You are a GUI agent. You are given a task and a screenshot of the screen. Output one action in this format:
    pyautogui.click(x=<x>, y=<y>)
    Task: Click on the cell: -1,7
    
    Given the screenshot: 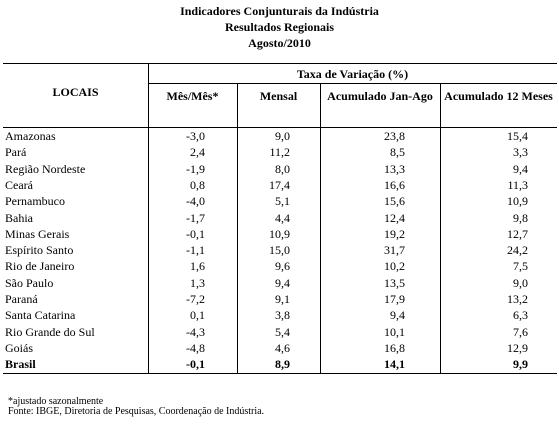 What is the action you would take?
    pyautogui.click(x=195, y=217)
    